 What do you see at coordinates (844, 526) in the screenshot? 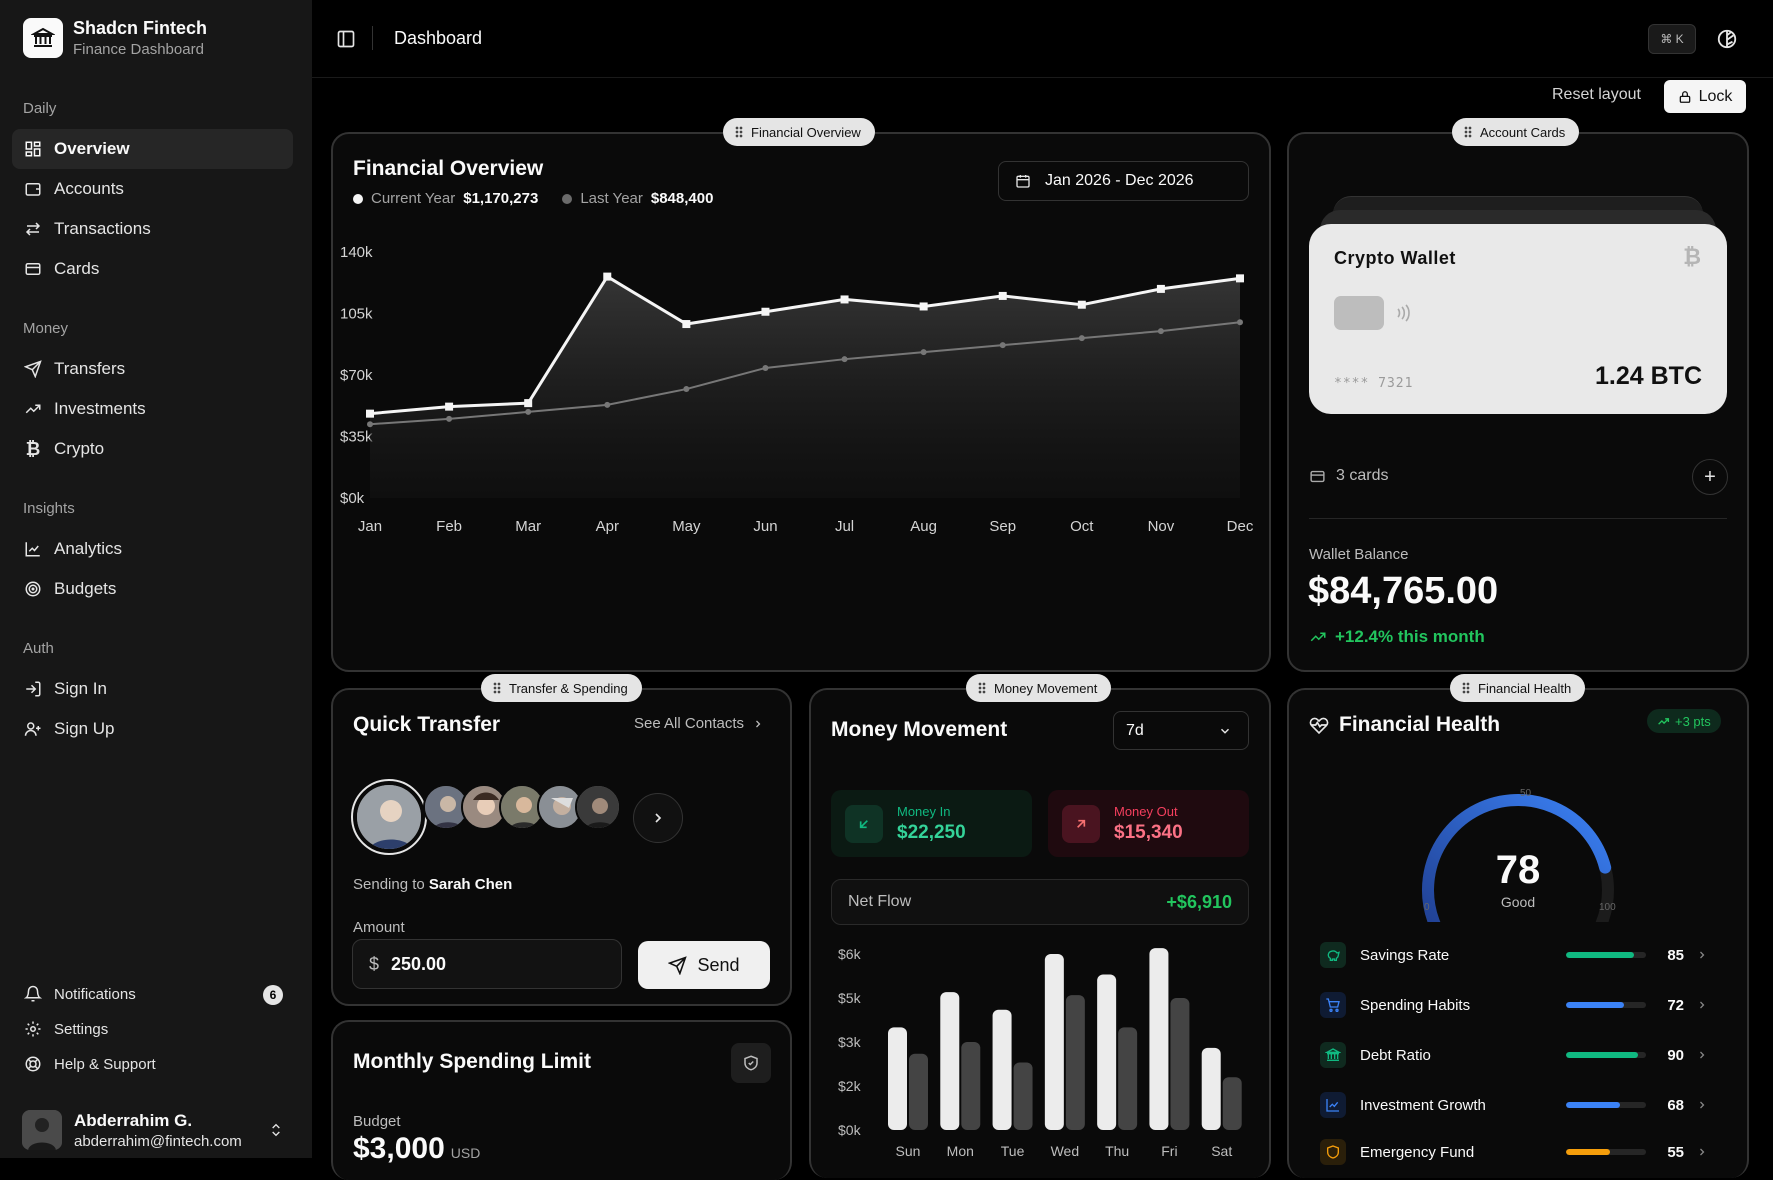
I see `x-tick-label: Jul` at bounding box center [844, 526].